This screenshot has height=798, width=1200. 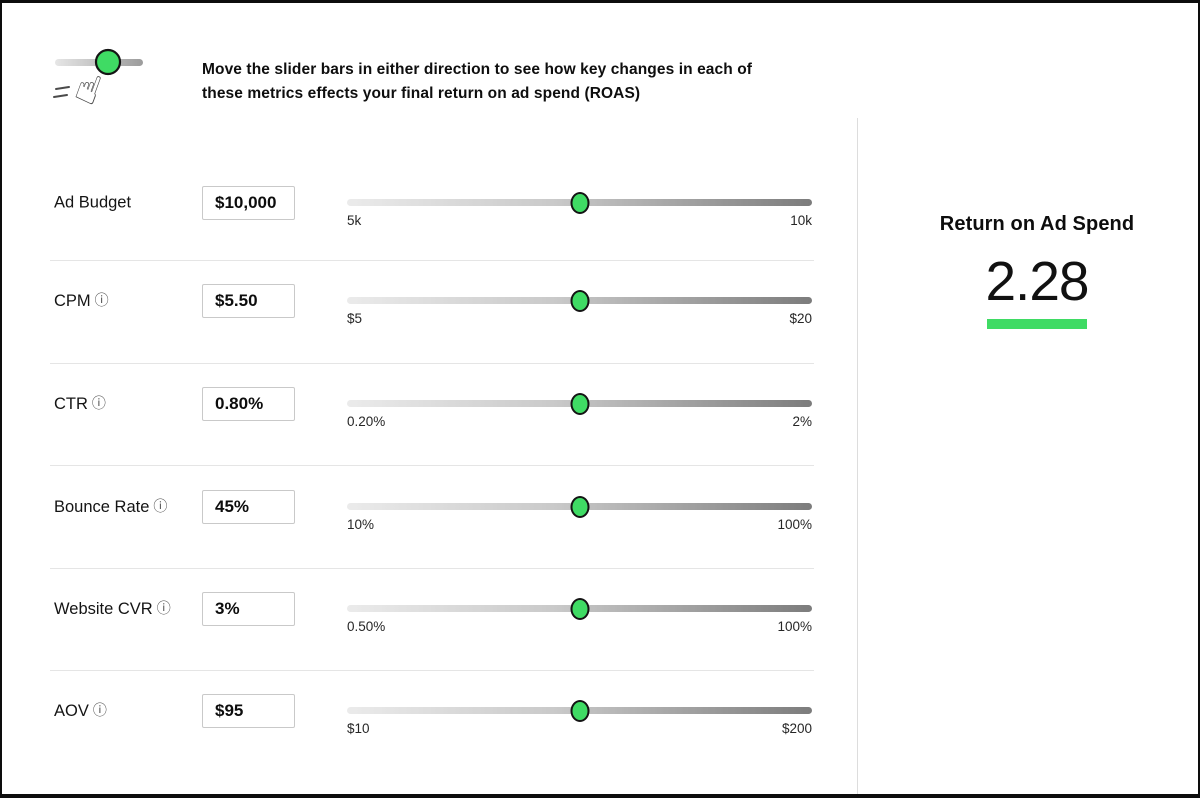 I want to click on slider-hand-icon: ☝, so click(x=98, y=79).